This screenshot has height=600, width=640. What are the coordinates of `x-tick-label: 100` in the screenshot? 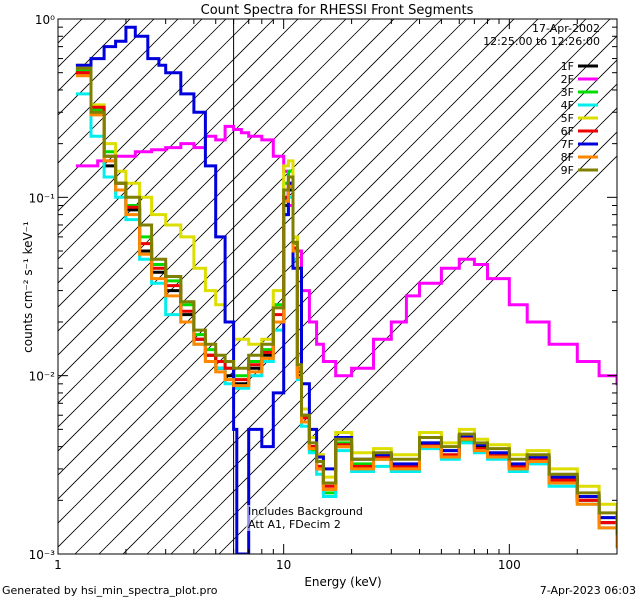 It's located at (509, 565).